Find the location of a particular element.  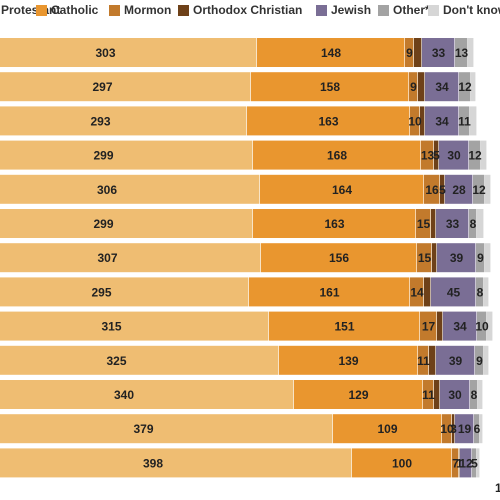

bar-segment-other--row-2 is located at coordinates (465, 87).